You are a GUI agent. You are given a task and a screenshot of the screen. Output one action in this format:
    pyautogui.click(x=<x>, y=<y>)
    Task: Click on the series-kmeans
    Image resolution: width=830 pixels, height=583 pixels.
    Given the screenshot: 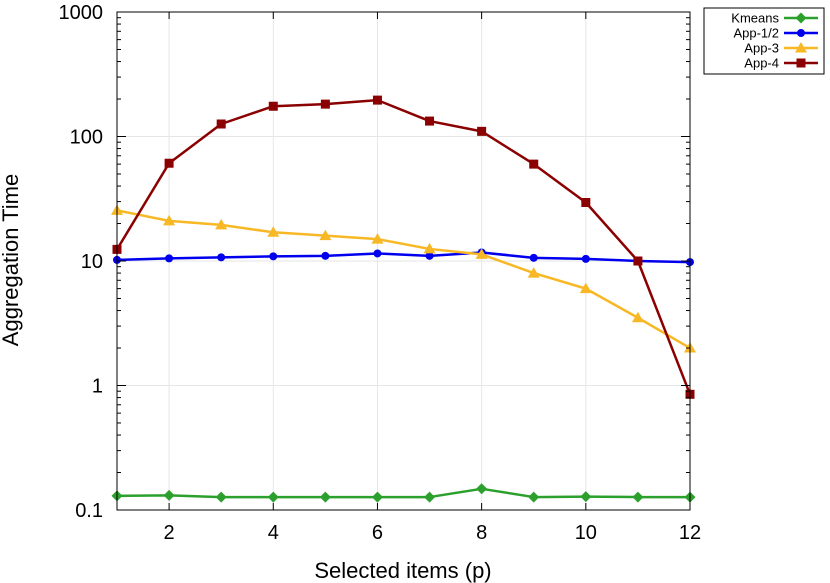 What is the action you would take?
    pyautogui.click(x=403, y=493)
    